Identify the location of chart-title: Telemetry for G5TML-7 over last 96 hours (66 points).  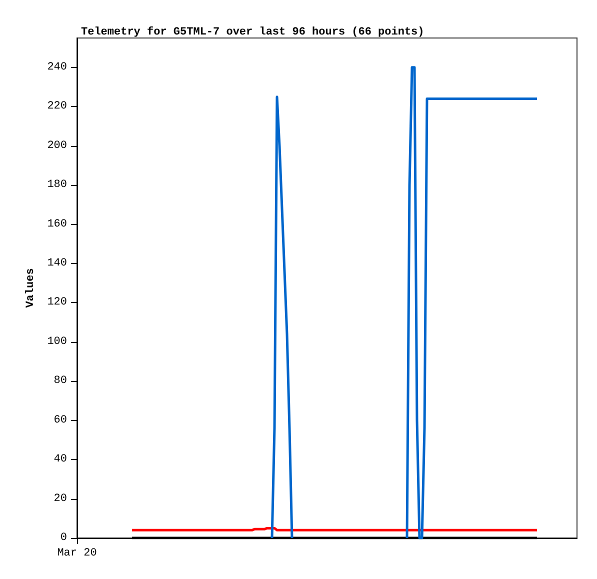
(252, 32).